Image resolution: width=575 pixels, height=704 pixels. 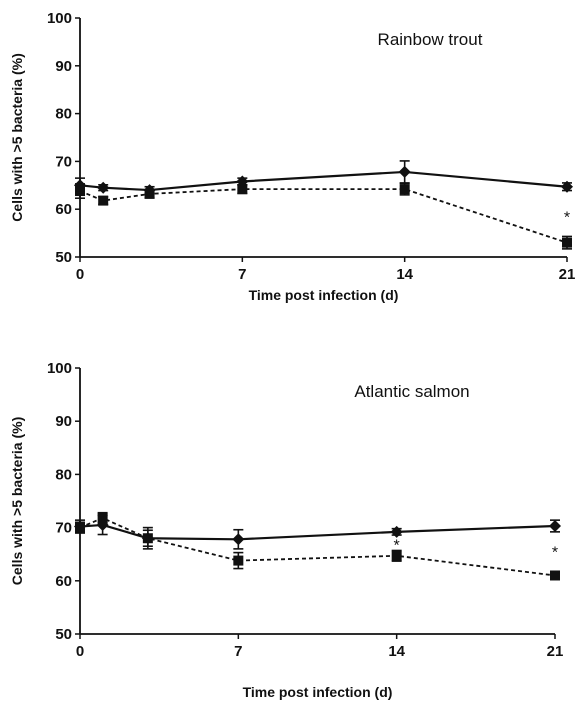 What do you see at coordinates (411, 391) in the screenshot?
I see `panel-title: Atlantic salmon` at bounding box center [411, 391].